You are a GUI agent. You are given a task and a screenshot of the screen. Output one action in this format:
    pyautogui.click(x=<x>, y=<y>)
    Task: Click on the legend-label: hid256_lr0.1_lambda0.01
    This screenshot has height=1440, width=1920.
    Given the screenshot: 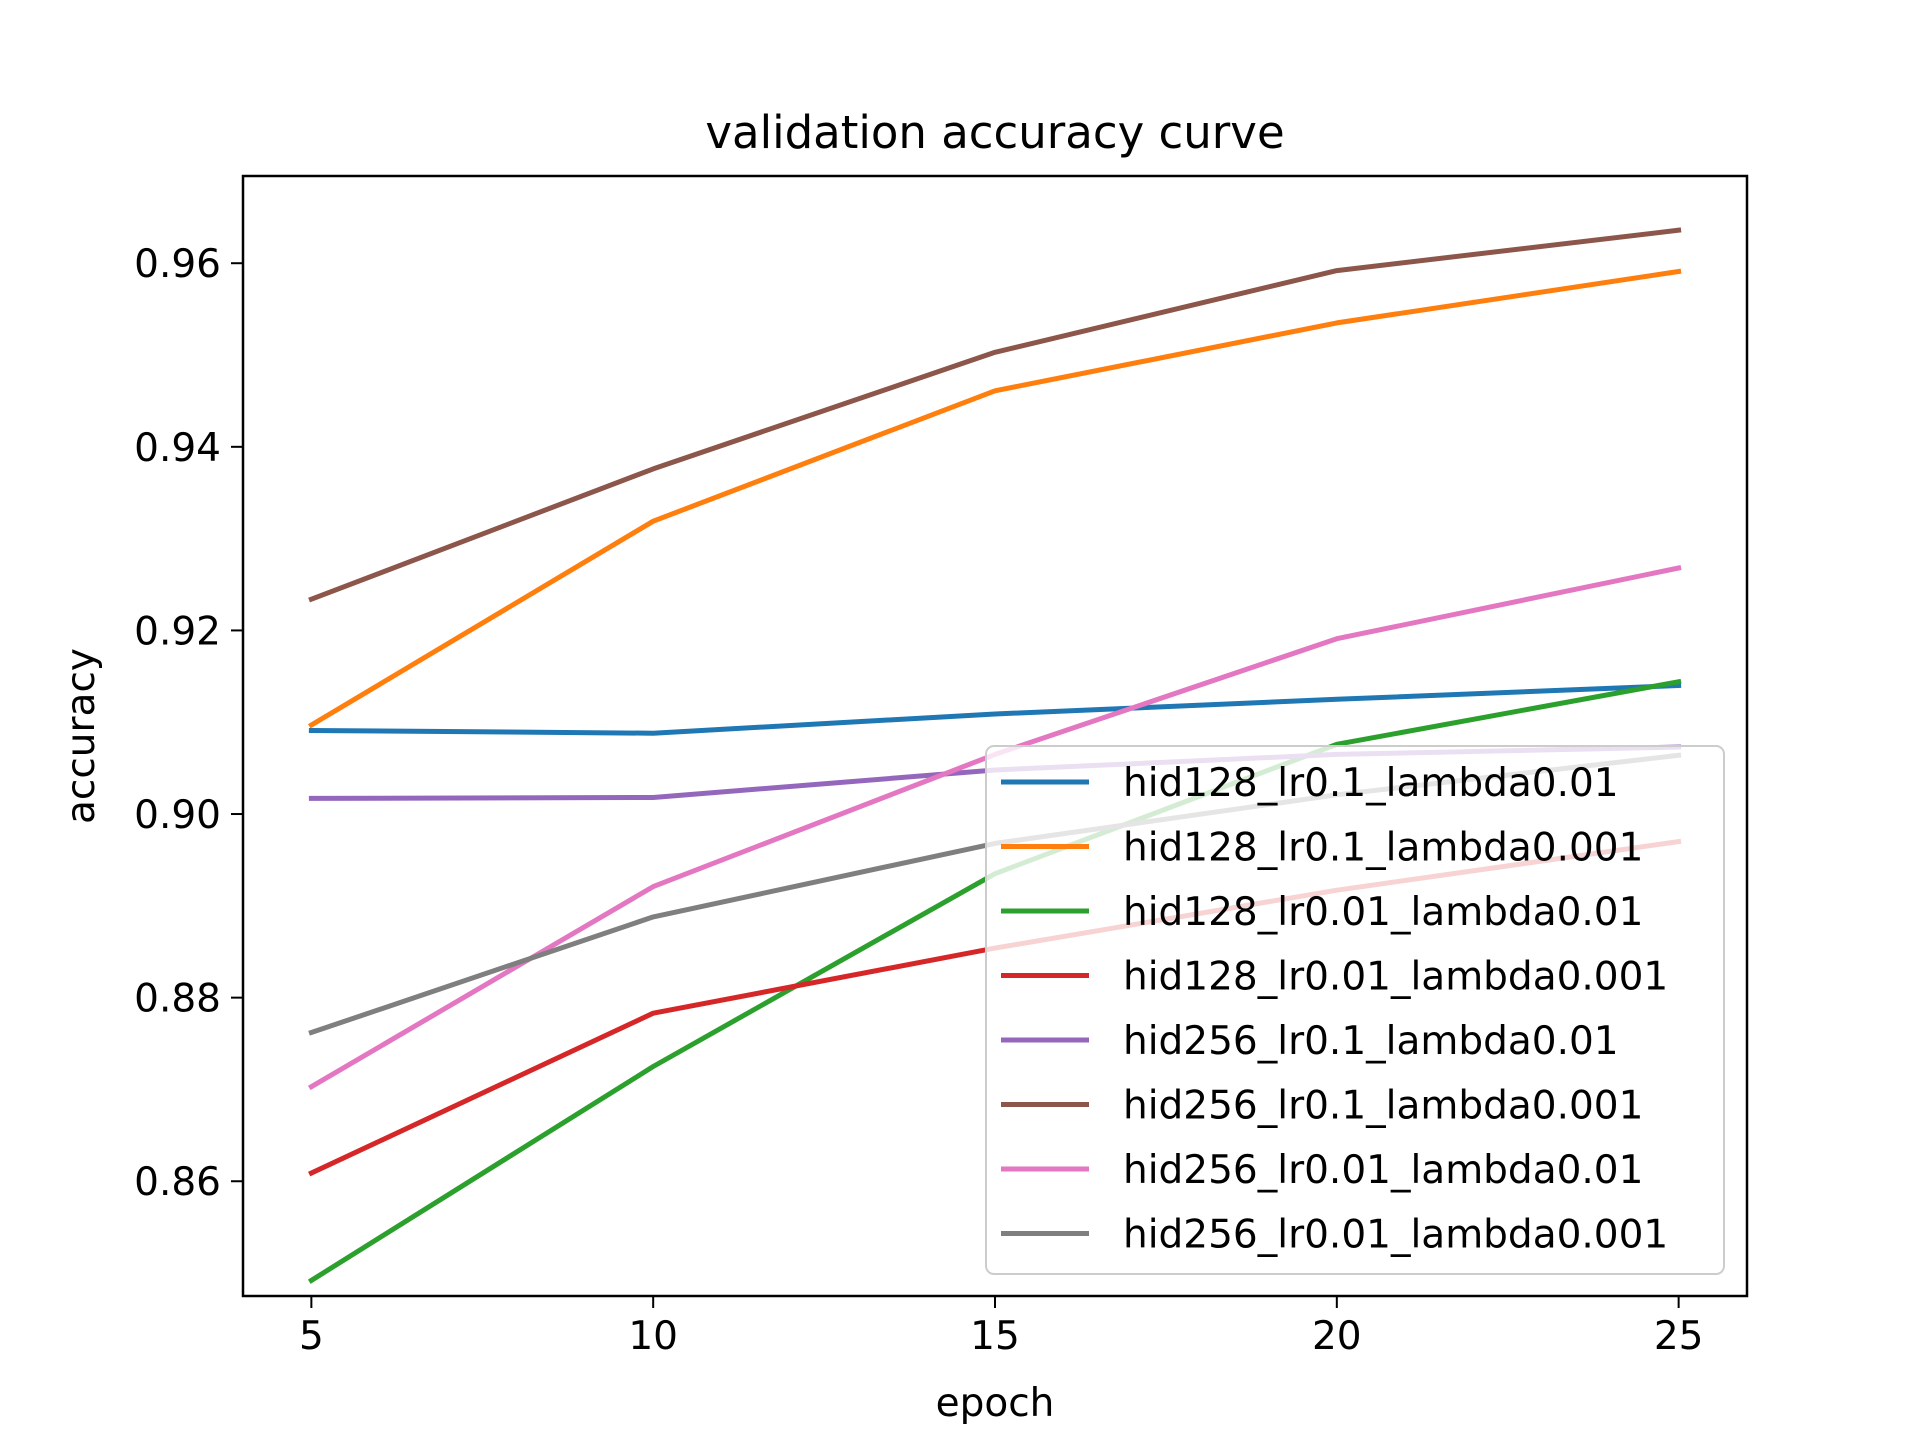 What is the action you would take?
    pyautogui.click(x=1371, y=1041)
    